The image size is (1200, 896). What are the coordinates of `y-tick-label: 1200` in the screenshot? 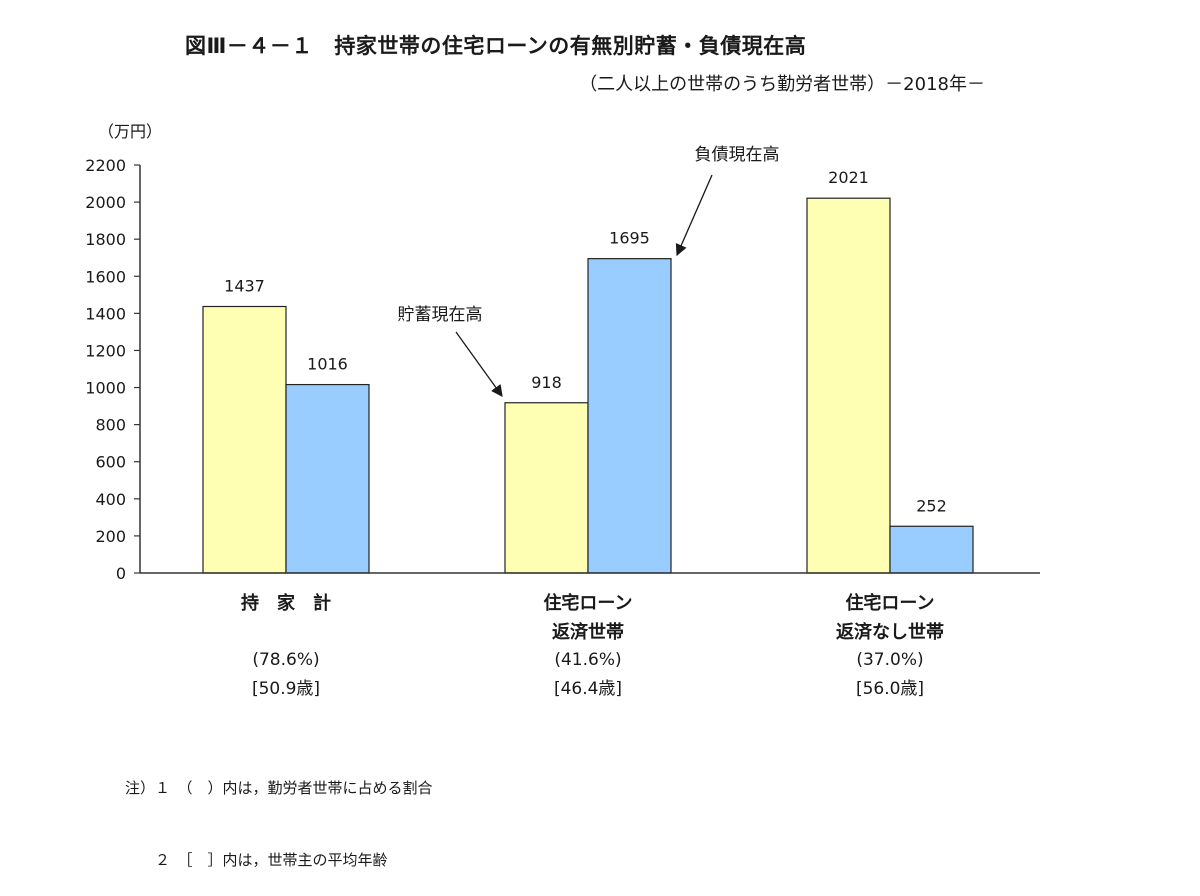 It's located at (105, 350).